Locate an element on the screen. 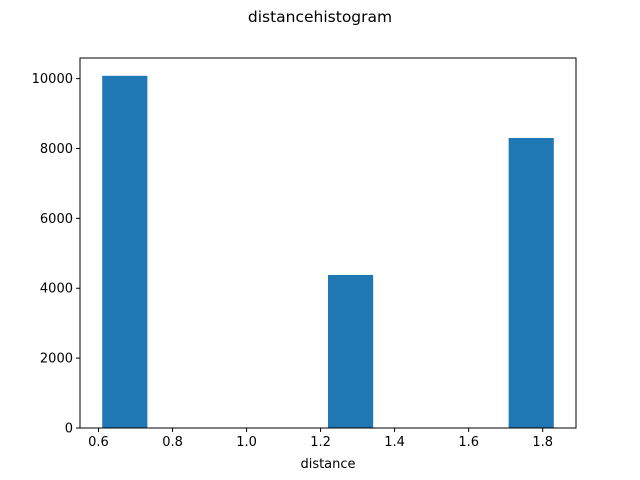  x-axis-ticks: 0.6 0.8 1.0 1.2 1.4 1.6 1.8 is located at coordinates (320, 439).